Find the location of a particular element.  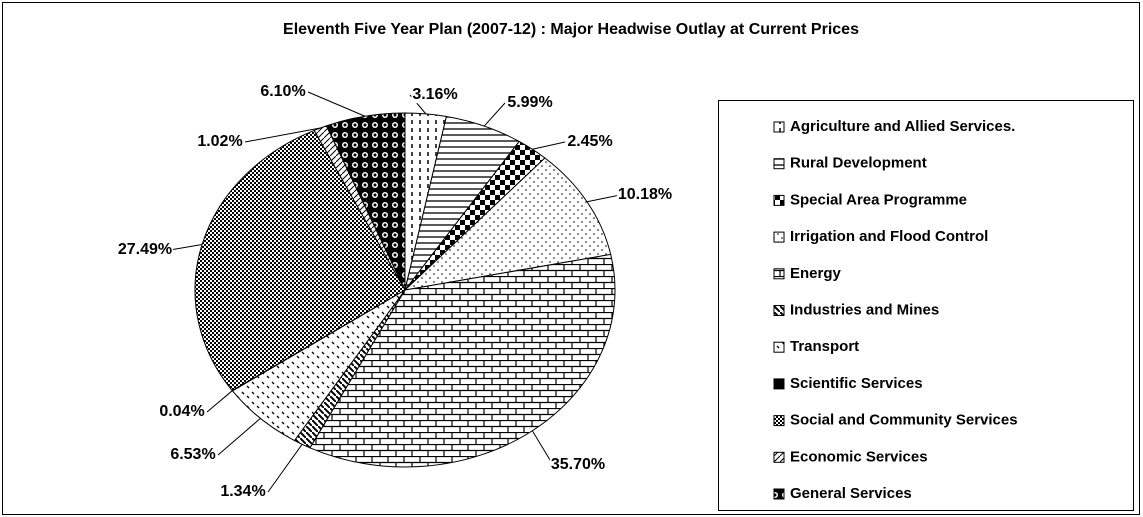

data-label: 27.49% is located at coordinates (145, 249).